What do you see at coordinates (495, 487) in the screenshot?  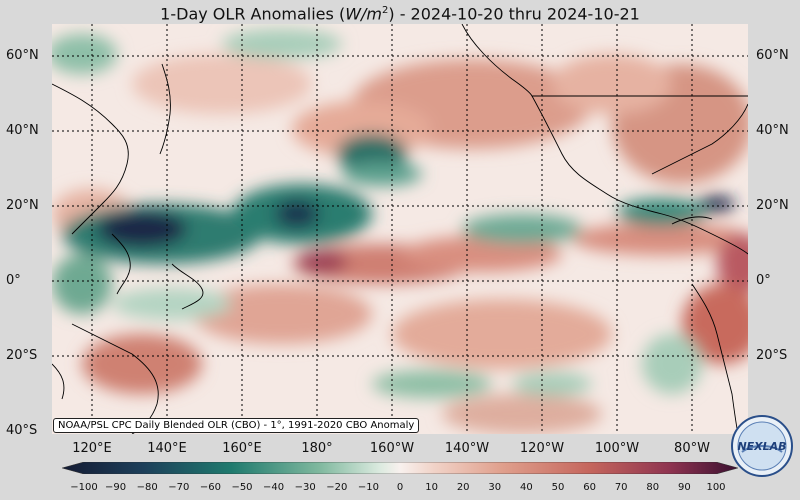 I see `colorbar-tick-label: 30` at bounding box center [495, 487].